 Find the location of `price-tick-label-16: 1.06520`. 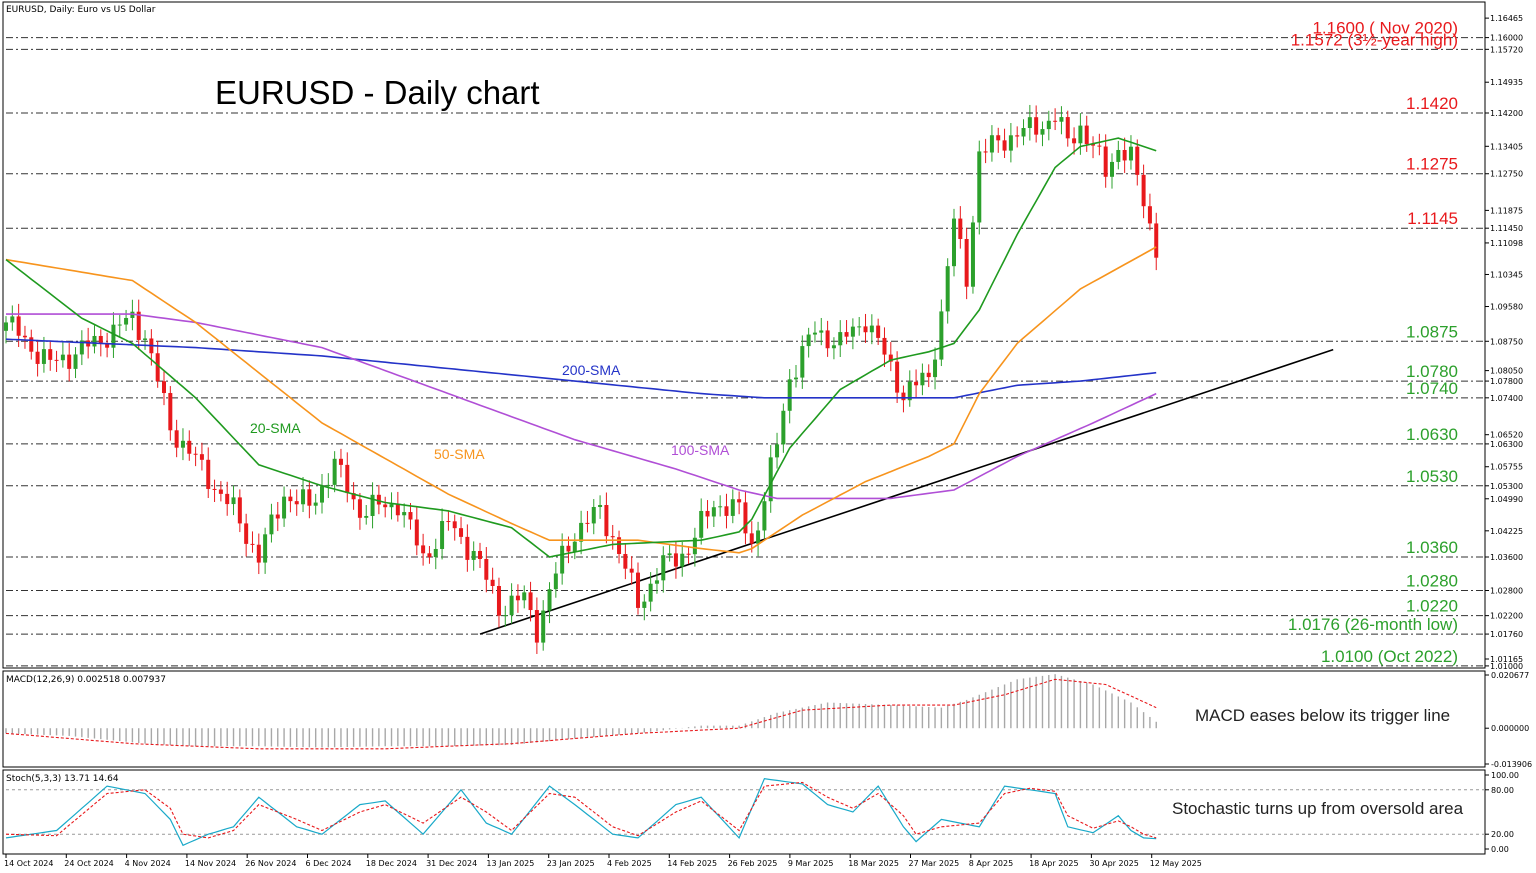

price-tick-label-16: 1.06520 is located at coordinates (1506, 435).